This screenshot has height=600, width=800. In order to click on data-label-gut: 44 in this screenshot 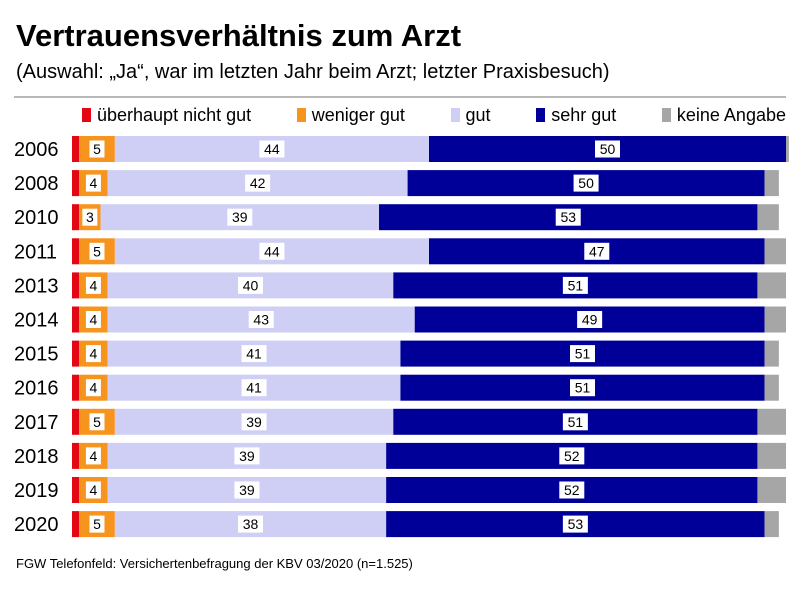, I will do `click(272, 149)`.